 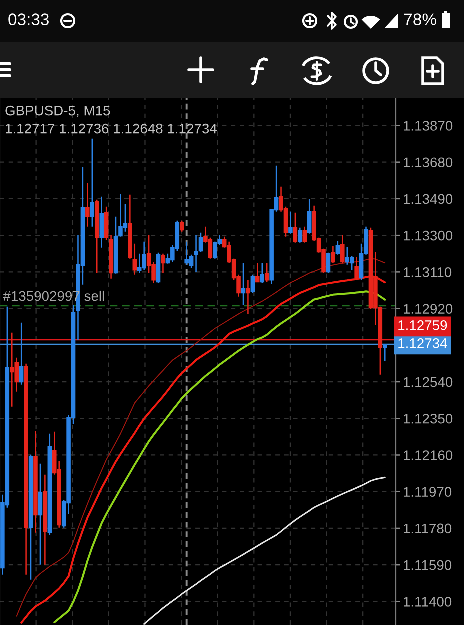 What do you see at coordinates (428, 199) in the screenshot?
I see `y-tick-label: 1.13490` at bounding box center [428, 199].